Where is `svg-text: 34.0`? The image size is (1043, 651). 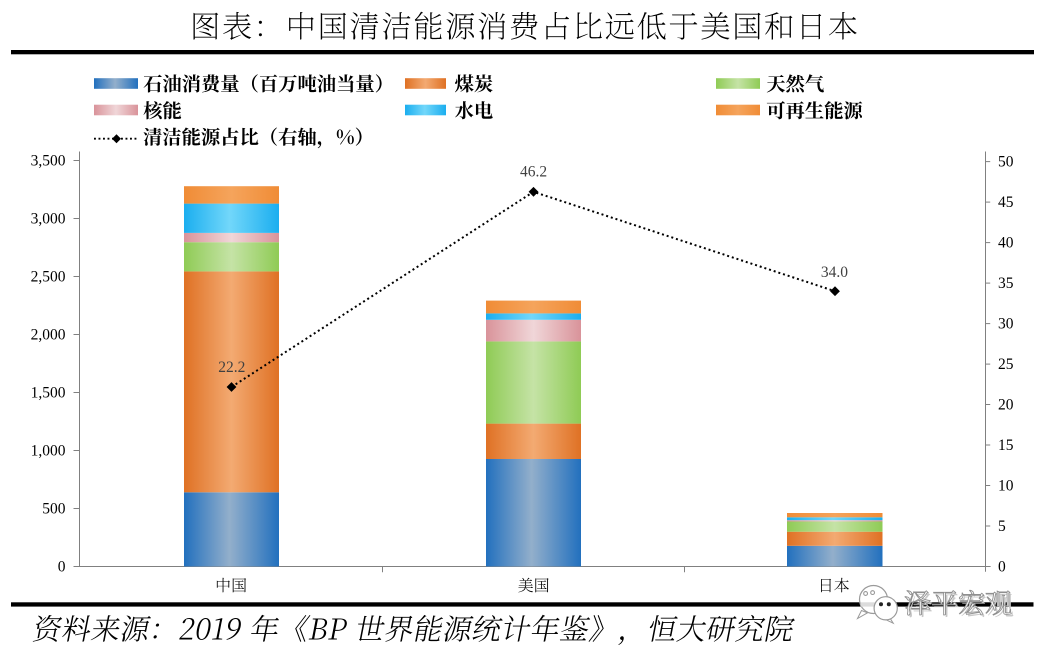
svg-text: 34.0 is located at coordinates (834, 272).